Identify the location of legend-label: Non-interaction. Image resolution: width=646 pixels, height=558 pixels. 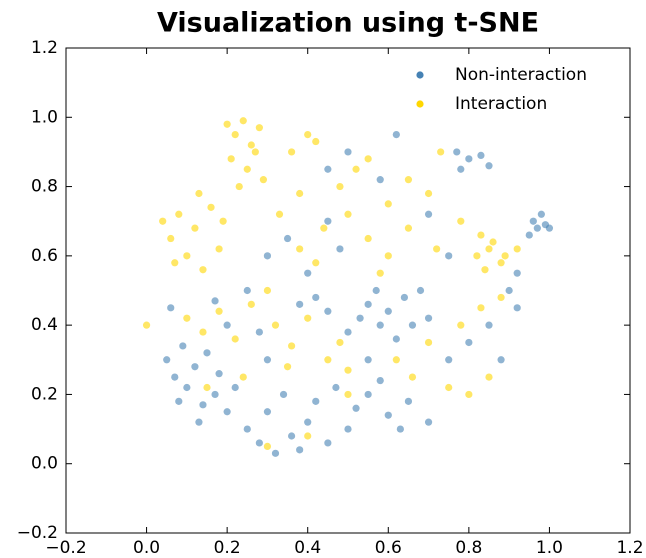
(521, 75).